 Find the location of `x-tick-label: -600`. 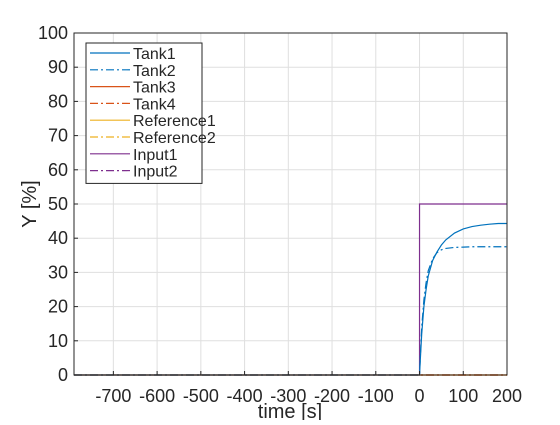

x-tick-label: -600 is located at coordinates (157, 396).